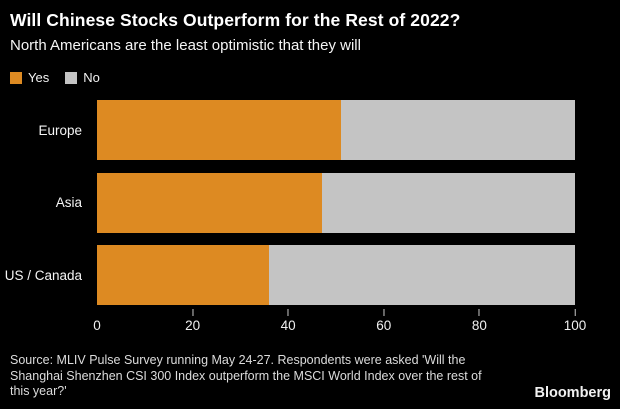 The width and height of the screenshot is (620, 409). I want to click on x-axis-tick: 0, so click(97, 319).